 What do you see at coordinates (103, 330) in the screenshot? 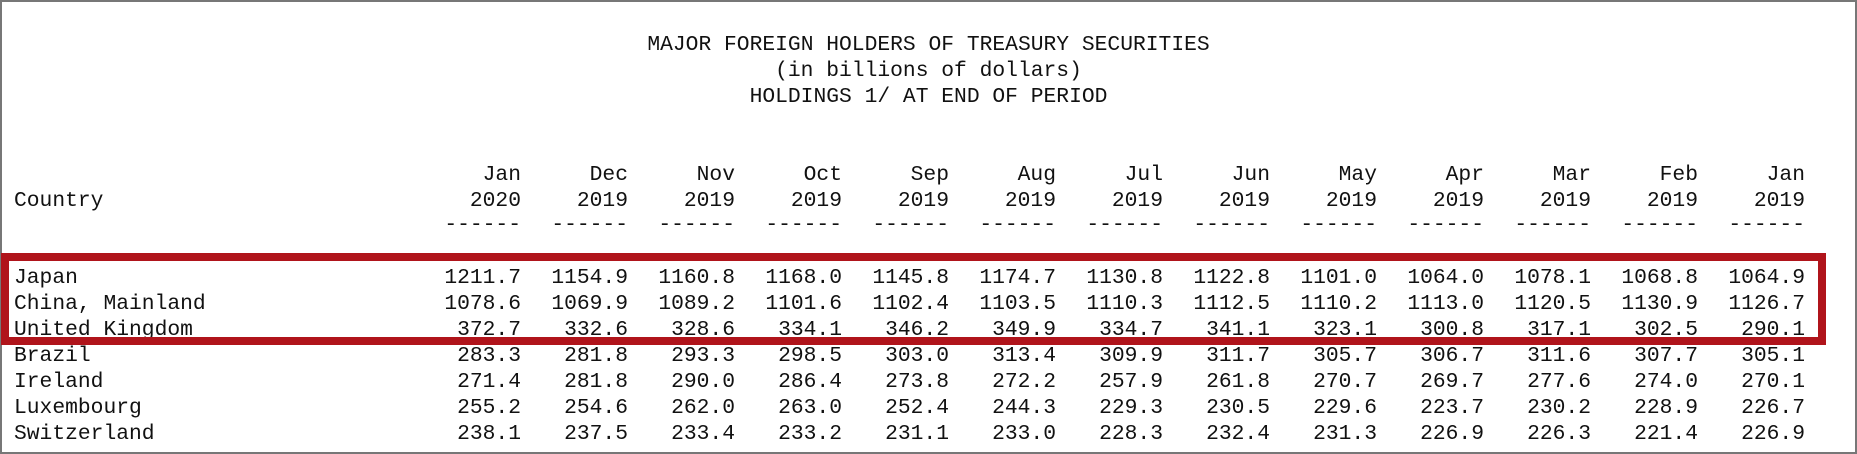
I see `country-name: United Kingdom` at bounding box center [103, 330].